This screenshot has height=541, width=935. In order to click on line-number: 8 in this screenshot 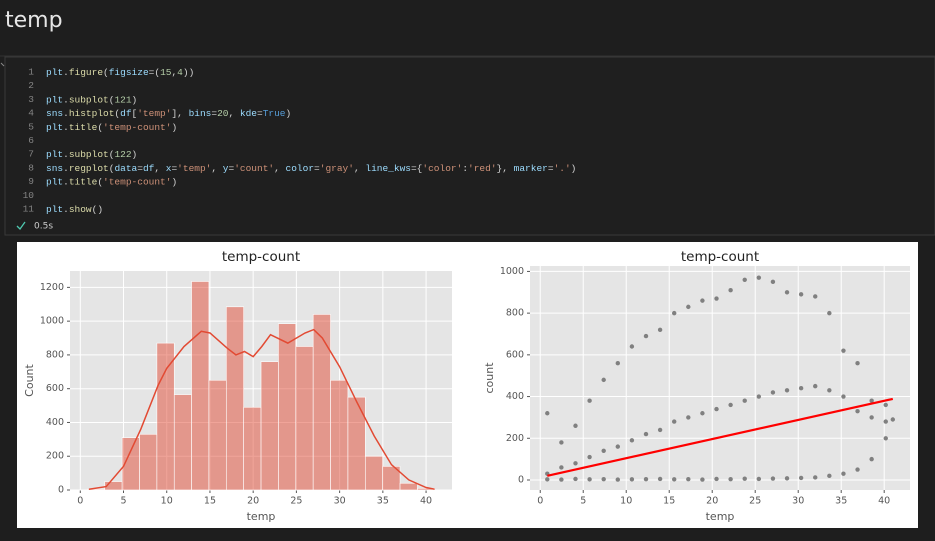, I will do `click(31, 167)`.